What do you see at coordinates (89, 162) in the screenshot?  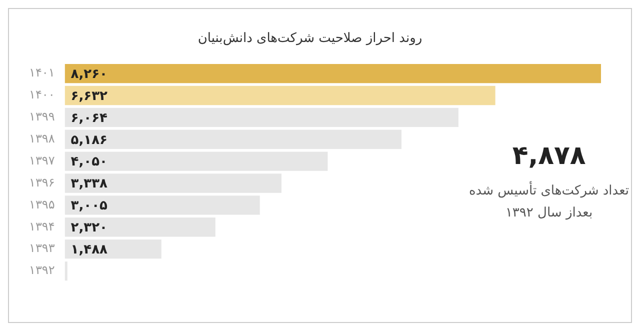 I see `data-label: ۴,۰۵۰` at bounding box center [89, 162].